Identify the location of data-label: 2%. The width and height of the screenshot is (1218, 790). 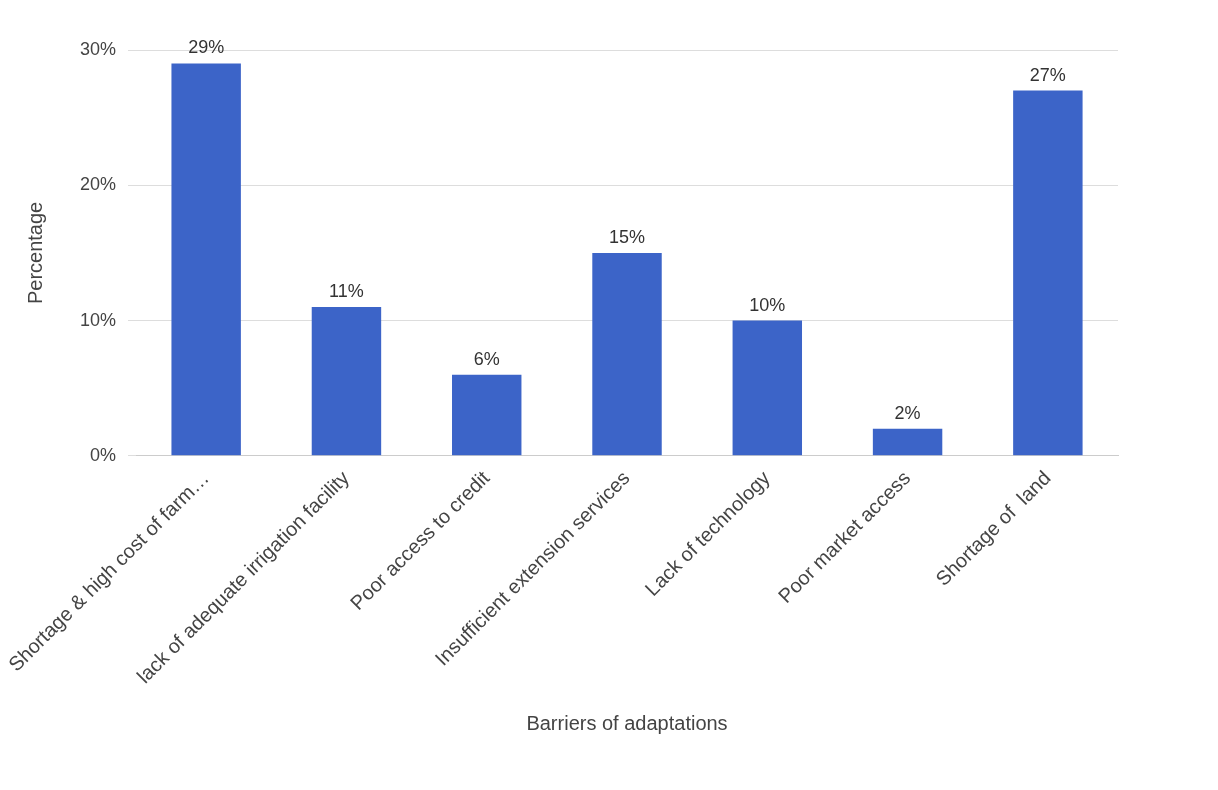
(907, 412).